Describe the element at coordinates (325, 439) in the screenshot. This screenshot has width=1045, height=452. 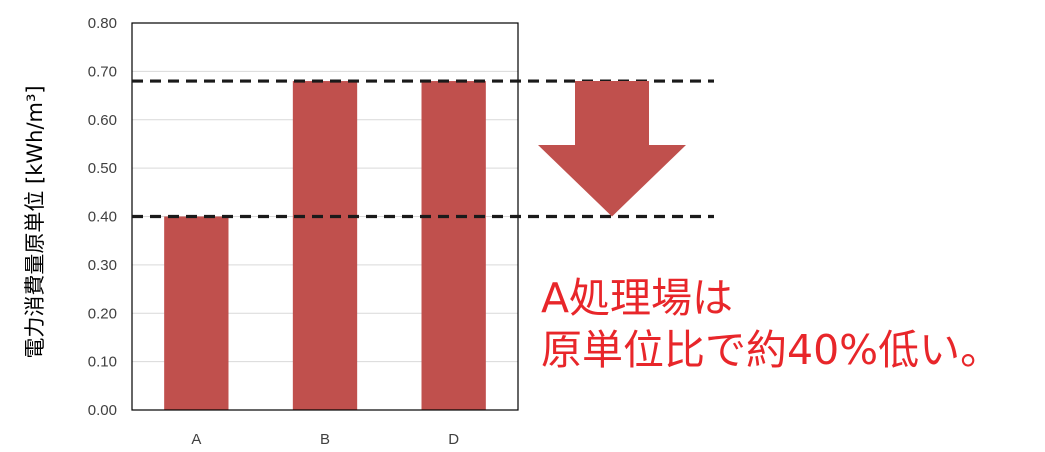
I see `x-tick-label: B` at that location.